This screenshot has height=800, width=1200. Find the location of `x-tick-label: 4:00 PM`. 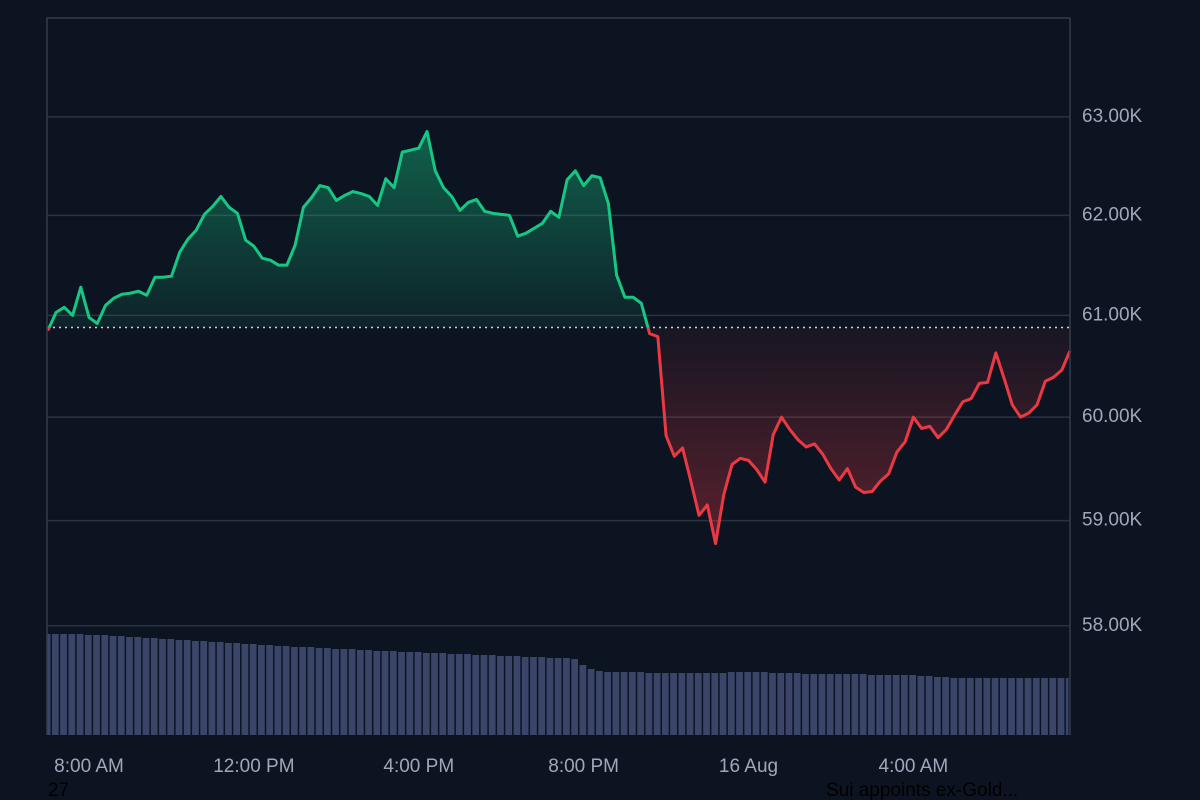

x-tick-label: 4:00 PM is located at coordinates (418, 766).